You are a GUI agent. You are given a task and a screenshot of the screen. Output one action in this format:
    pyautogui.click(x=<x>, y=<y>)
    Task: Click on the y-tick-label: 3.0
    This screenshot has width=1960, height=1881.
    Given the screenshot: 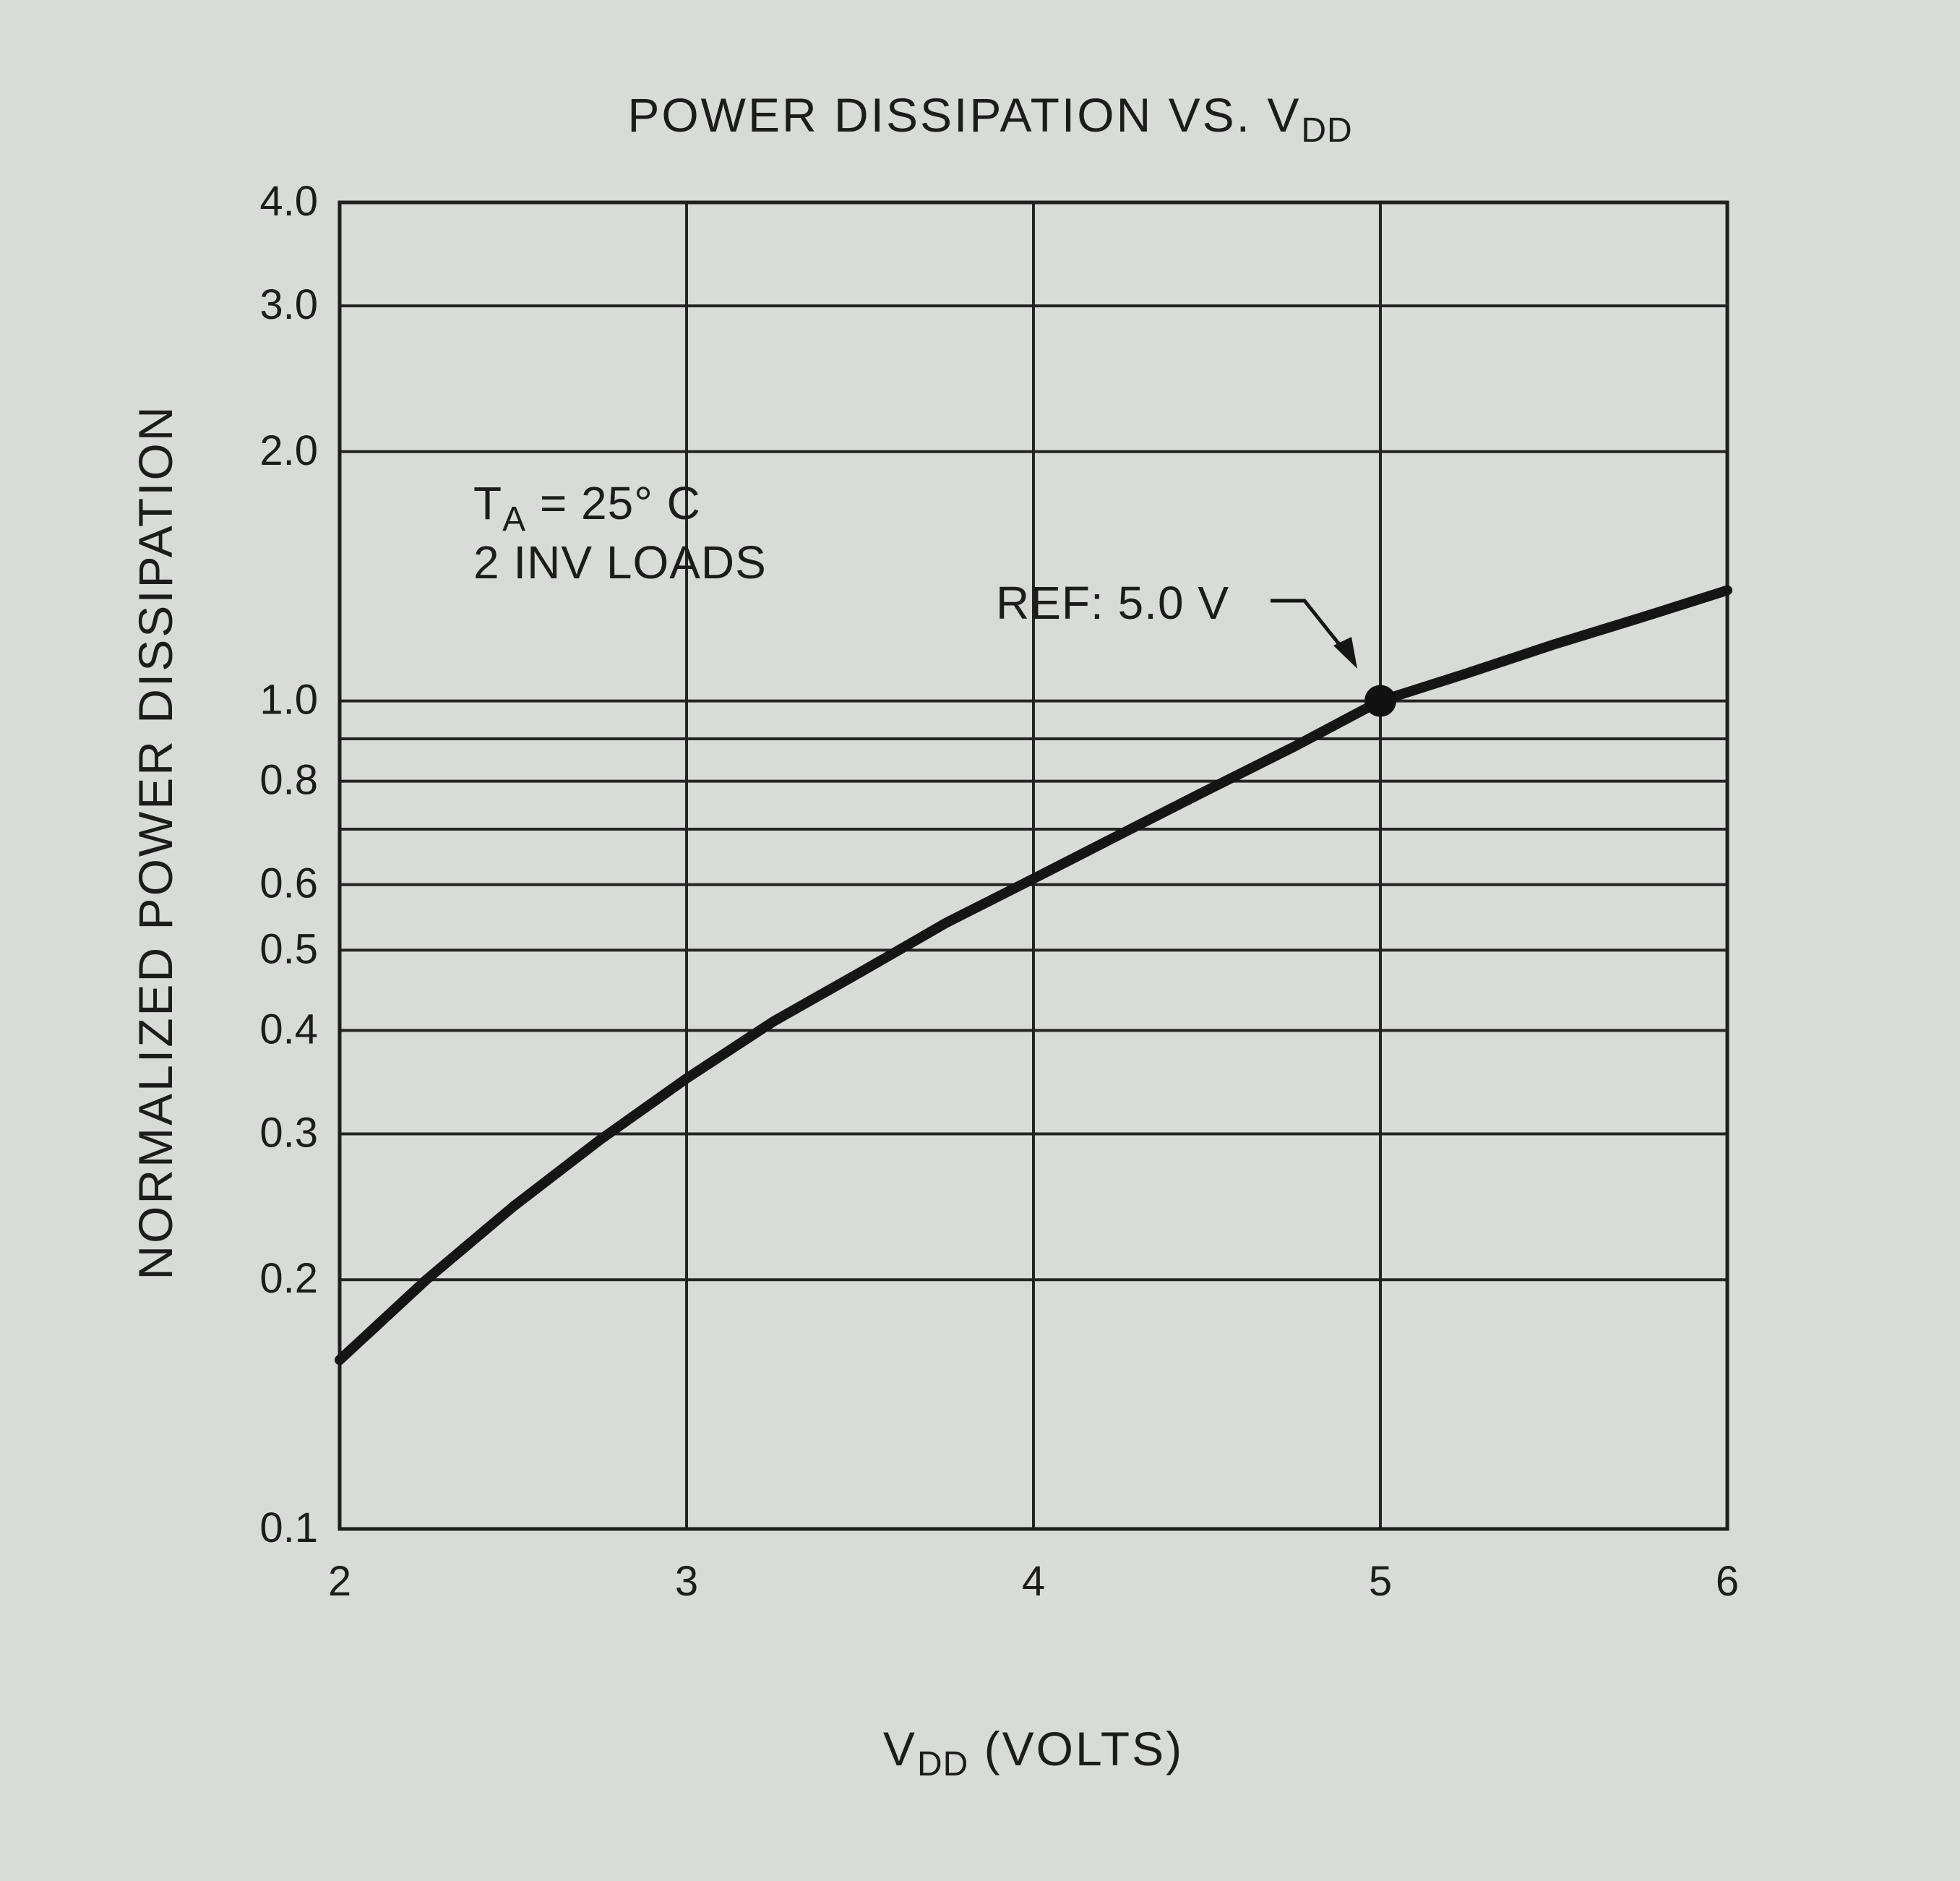 What is the action you would take?
    pyautogui.click(x=288, y=304)
    